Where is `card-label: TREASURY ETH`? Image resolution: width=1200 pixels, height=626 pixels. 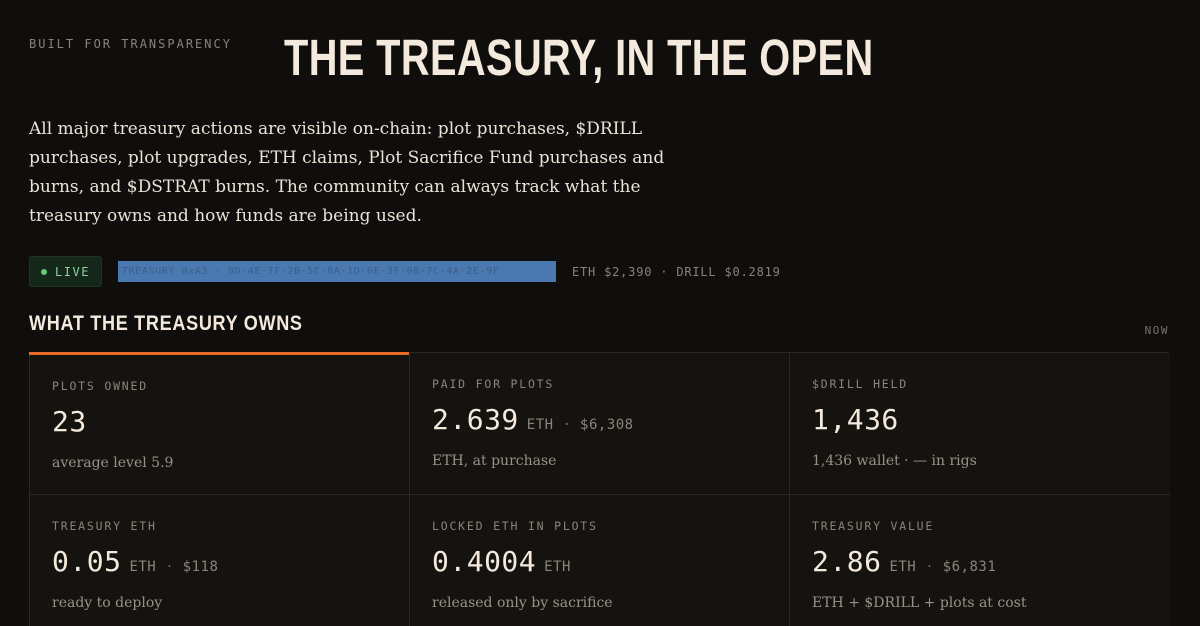 card-label: TREASURY ETH is located at coordinates (104, 526).